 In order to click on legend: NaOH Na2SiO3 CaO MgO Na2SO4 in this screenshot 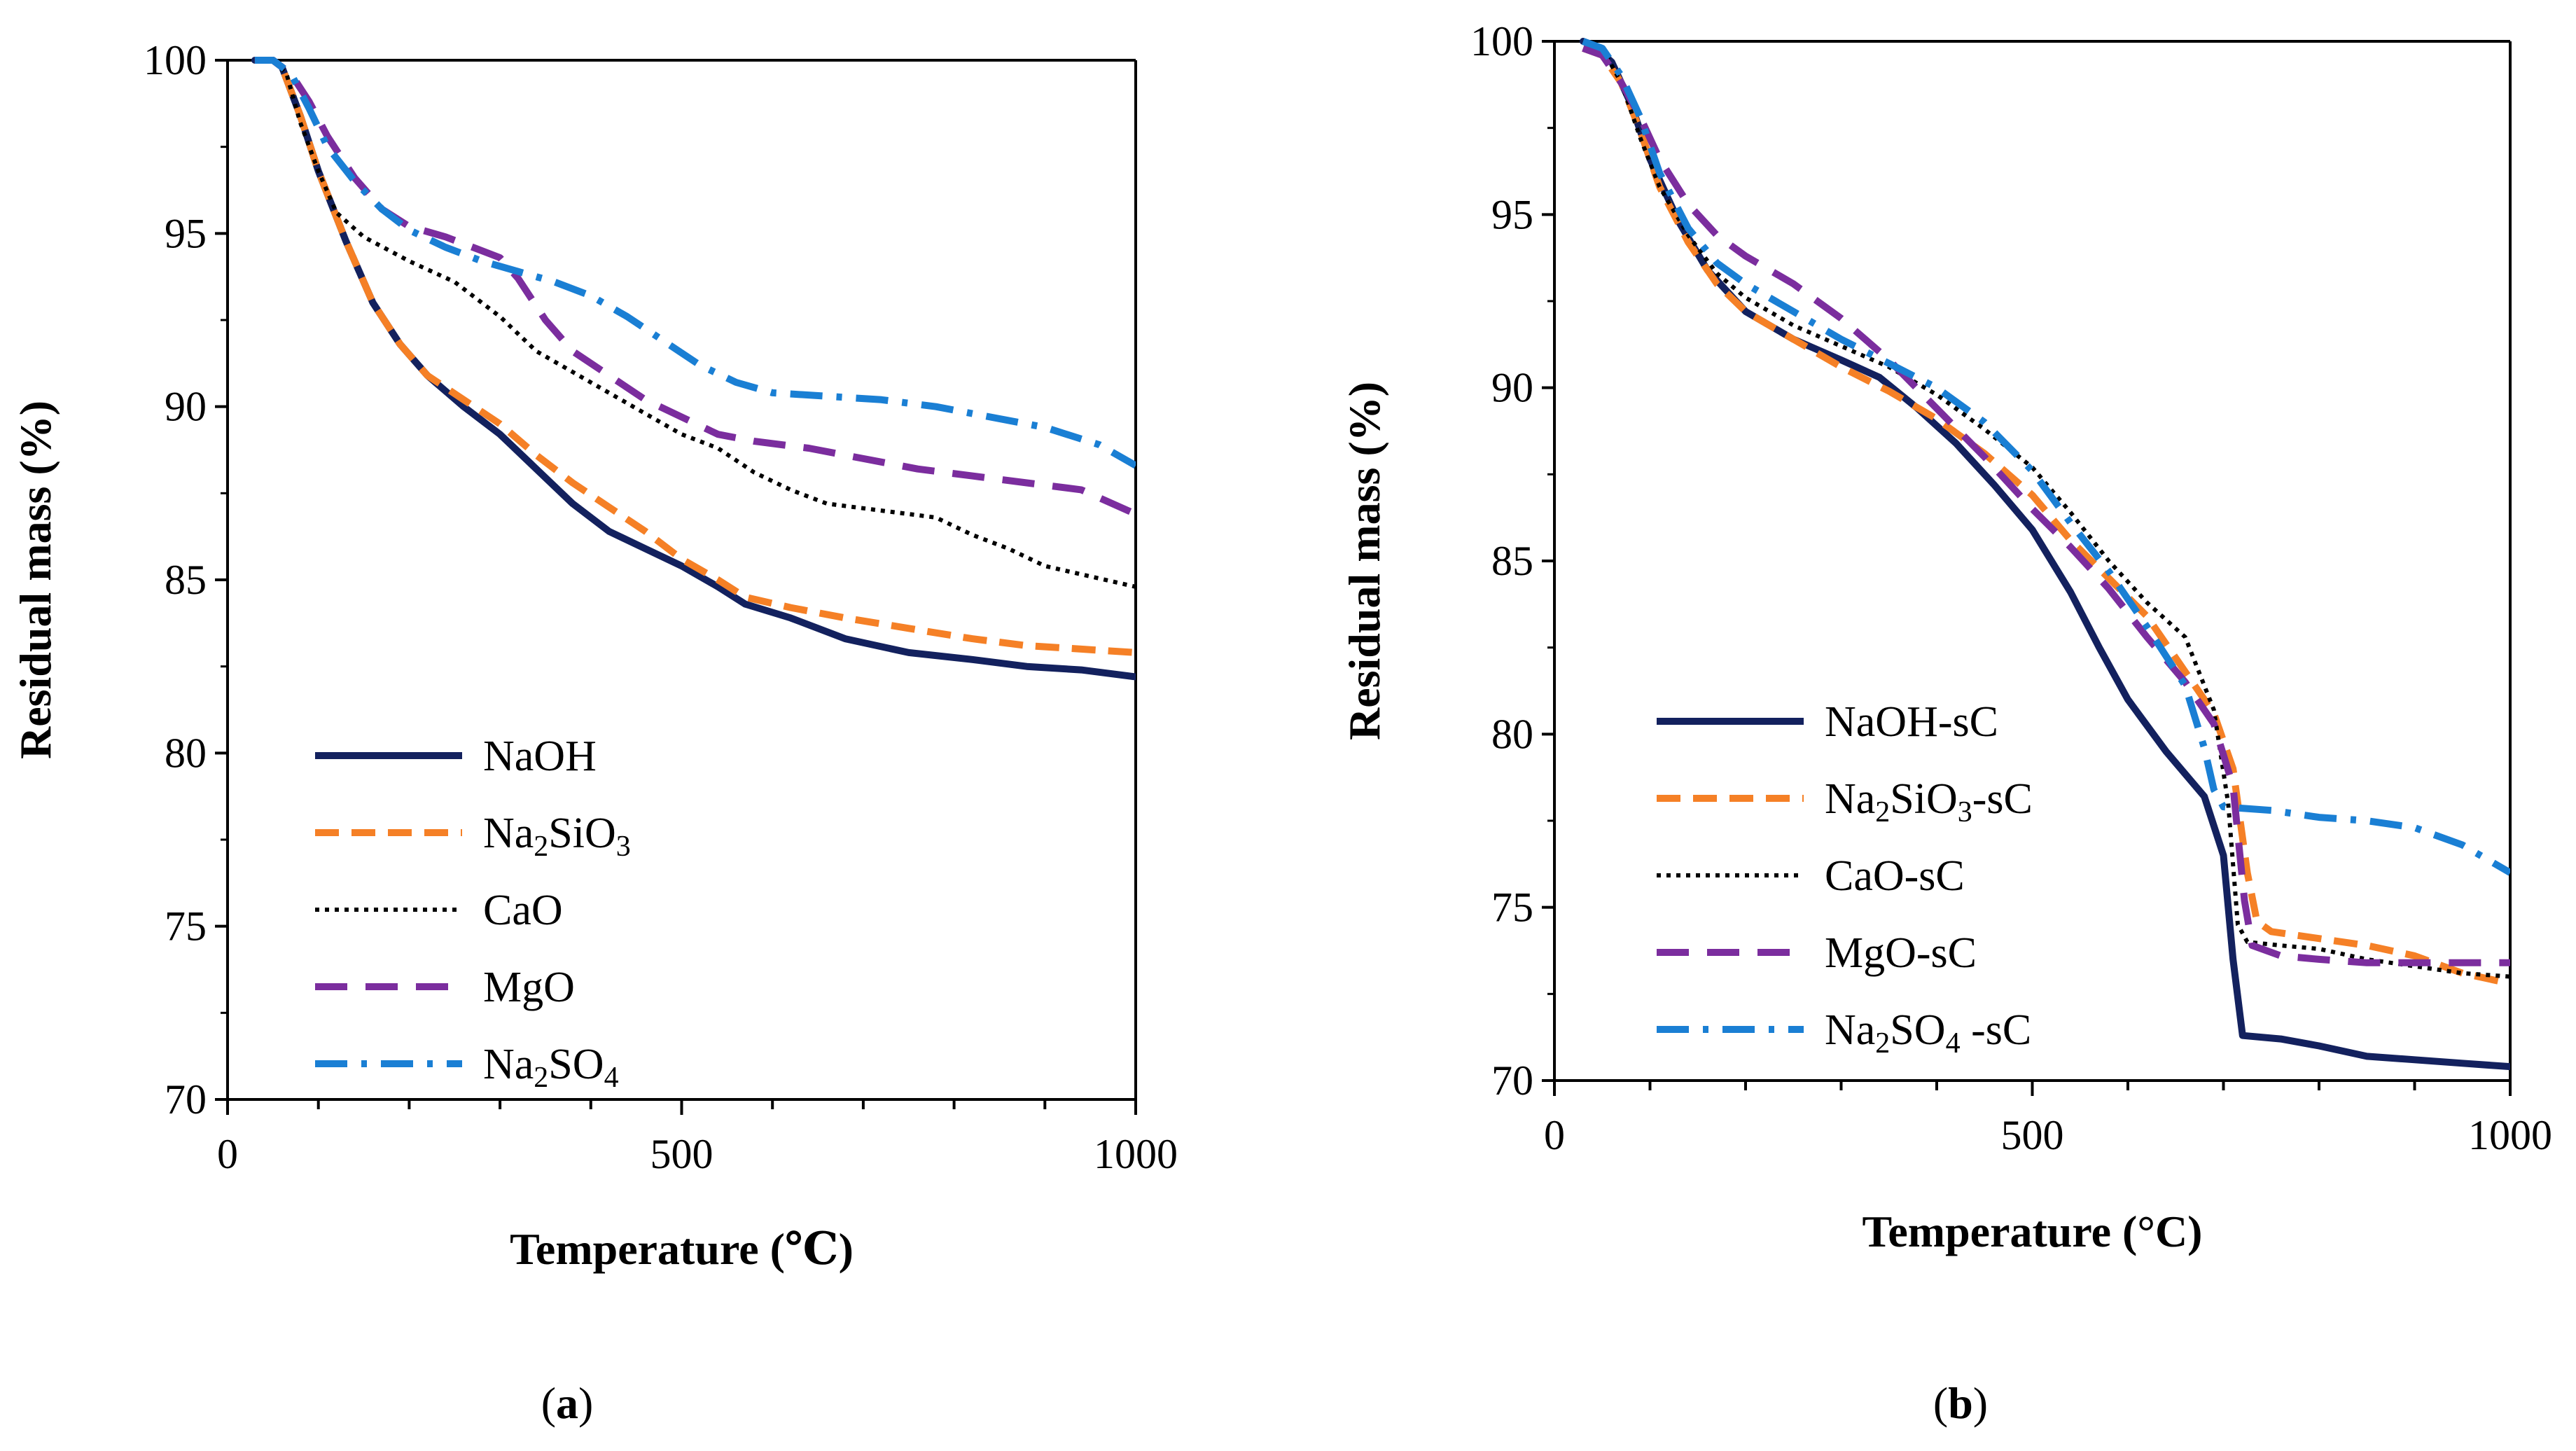, I will do `click(473, 913)`.